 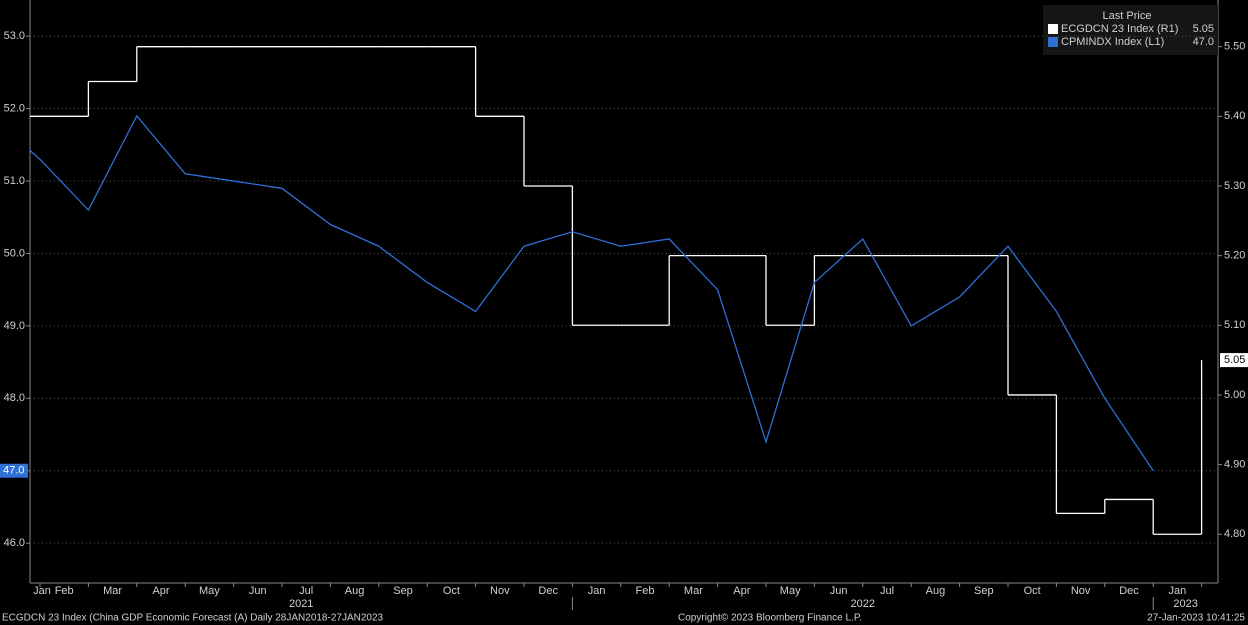 I want to click on footer-right: 27-Jan-2023 10:41:25, so click(x=1196, y=618).